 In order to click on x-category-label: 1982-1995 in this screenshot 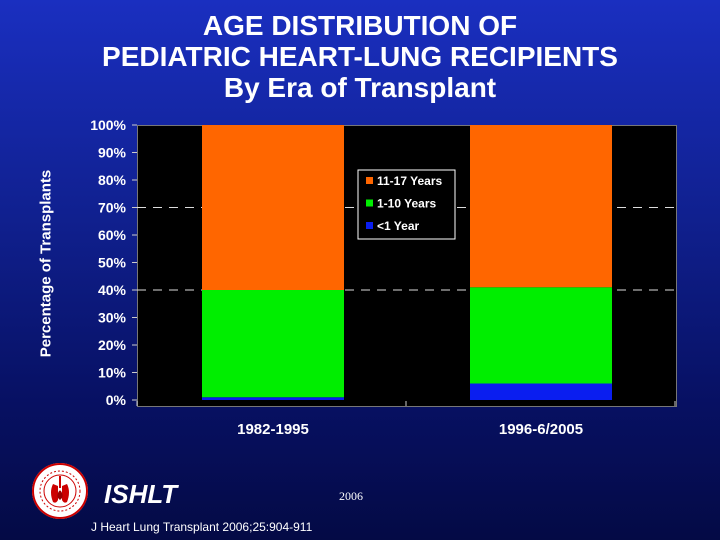, I will do `click(273, 429)`.